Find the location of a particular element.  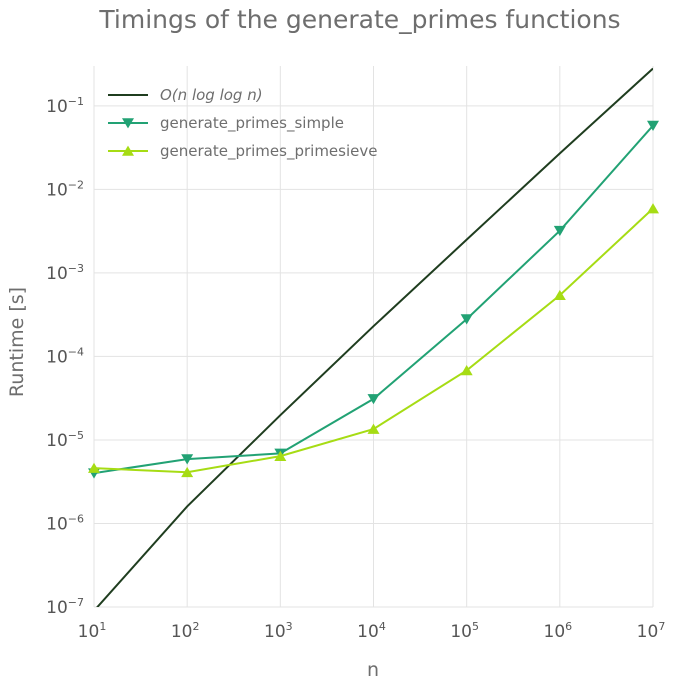

x-tick-label: 10¹ is located at coordinates (92, 631).